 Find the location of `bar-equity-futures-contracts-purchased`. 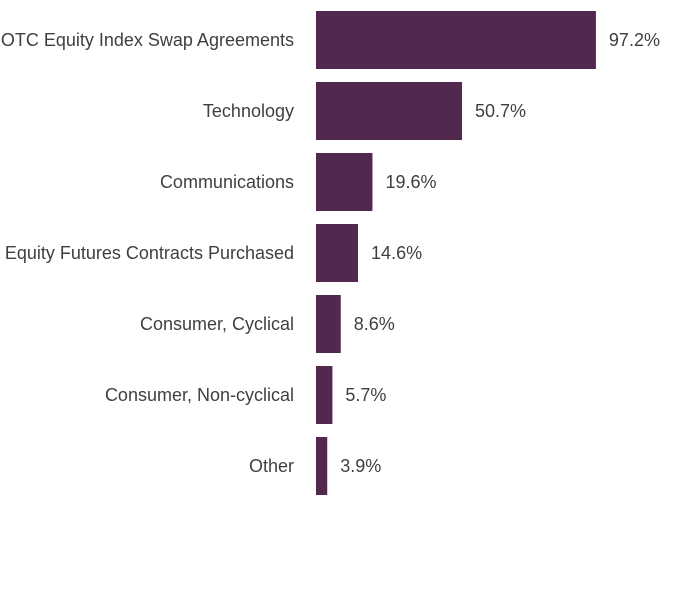

bar-equity-futures-contracts-purchased is located at coordinates (337, 253).